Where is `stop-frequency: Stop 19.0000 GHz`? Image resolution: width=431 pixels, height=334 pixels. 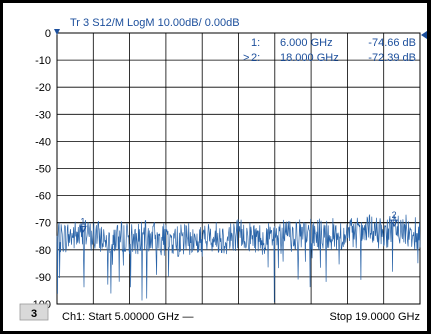
stop-frequency: Stop 19.0000 GHz is located at coordinates (374, 317).